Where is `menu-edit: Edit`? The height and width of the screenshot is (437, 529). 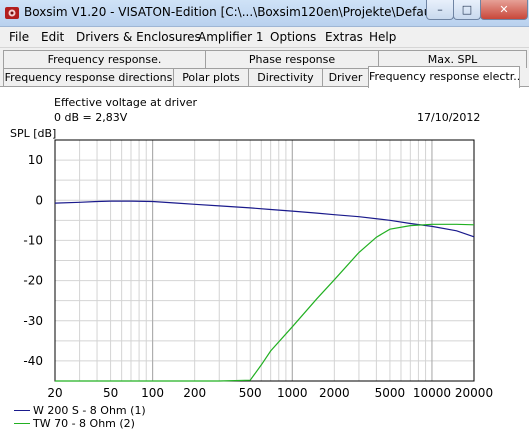 menu-edit: Edit is located at coordinates (53, 37).